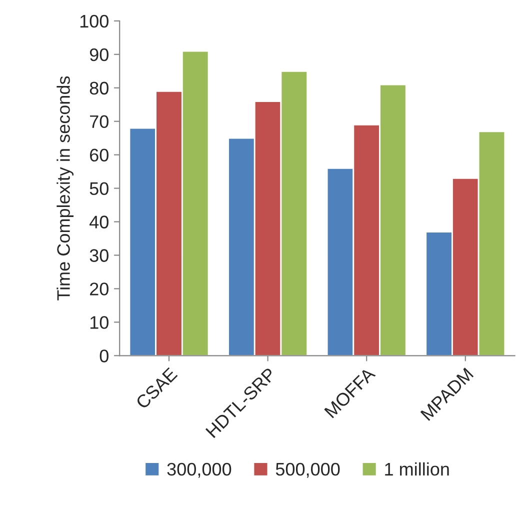 The height and width of the screenshot is (523, 520). What do you see at coordinates (99, 322) in the screenshot?
I see `y-tick-label: 10` at bounding box center [99, 322].